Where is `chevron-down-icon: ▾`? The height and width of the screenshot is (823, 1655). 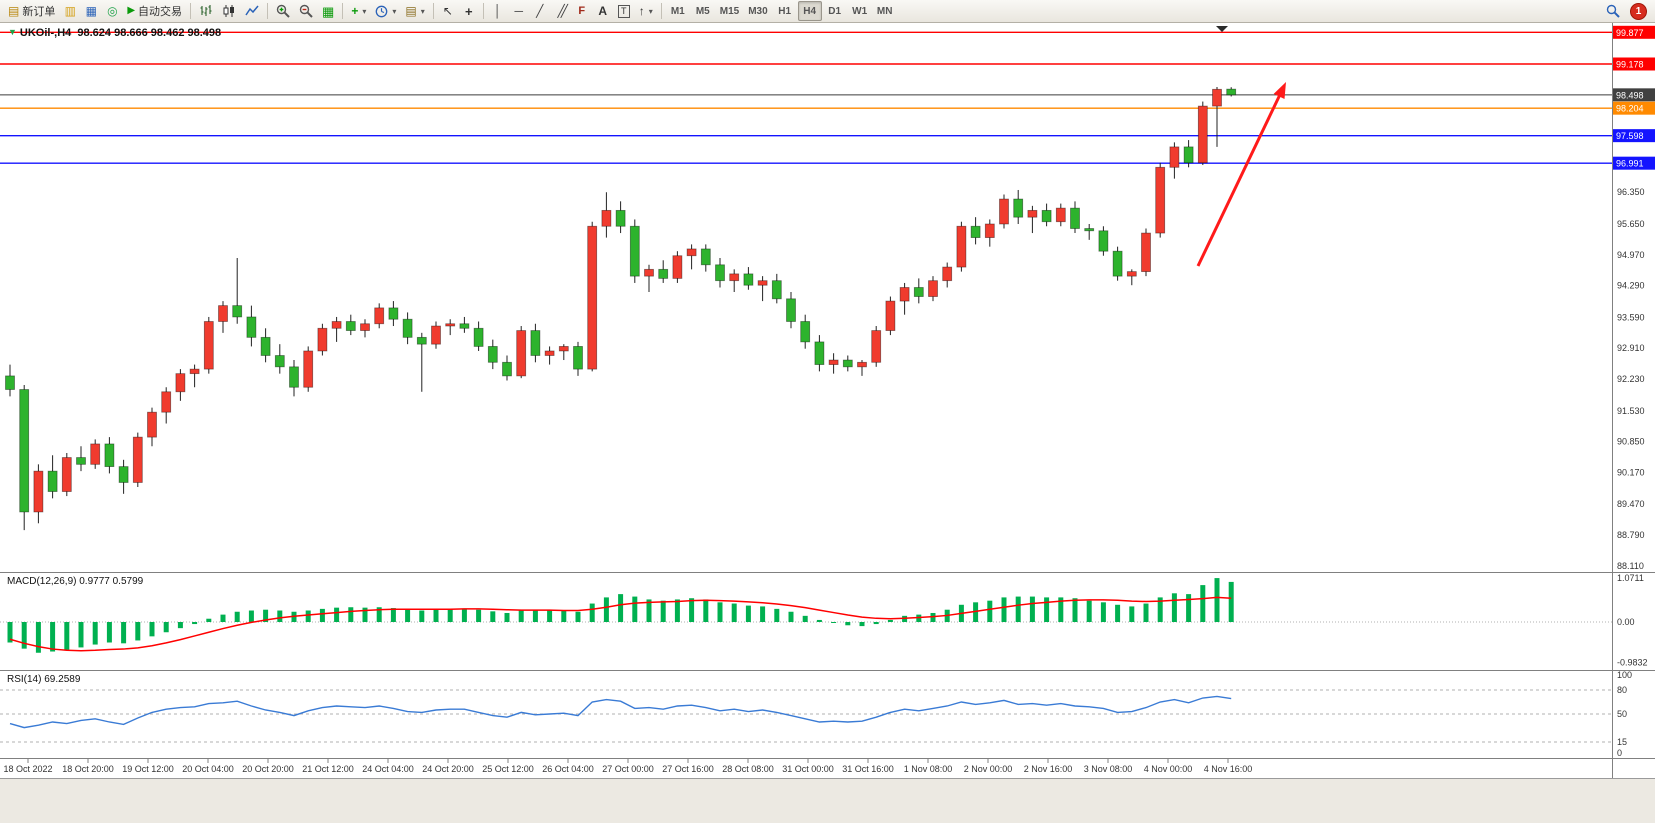
chevron-down-icon: ▾ is located at coordinates (650, 11).